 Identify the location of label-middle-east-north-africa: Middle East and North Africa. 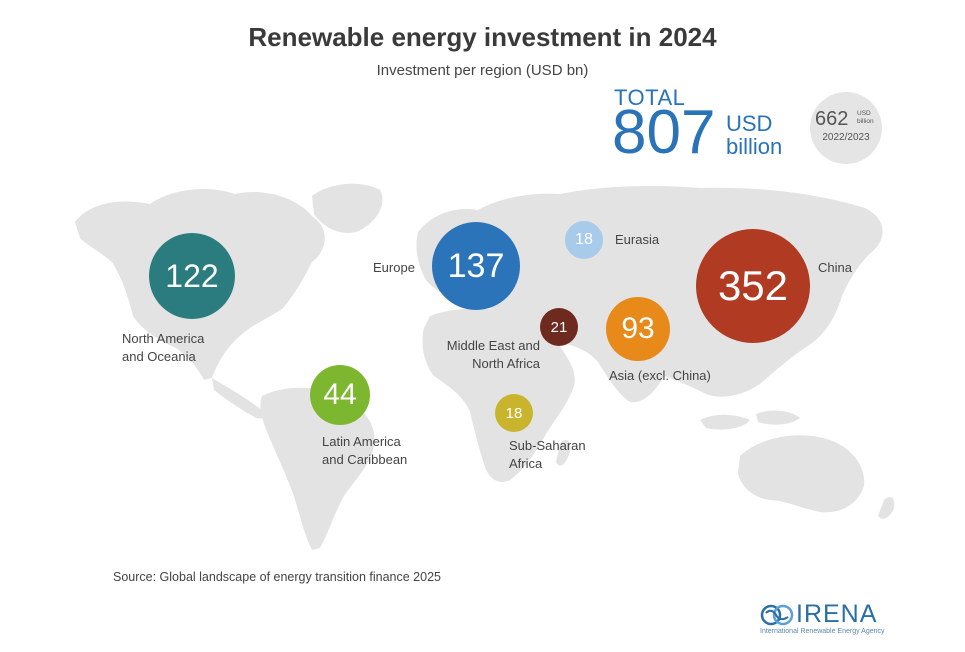
(493, 354).